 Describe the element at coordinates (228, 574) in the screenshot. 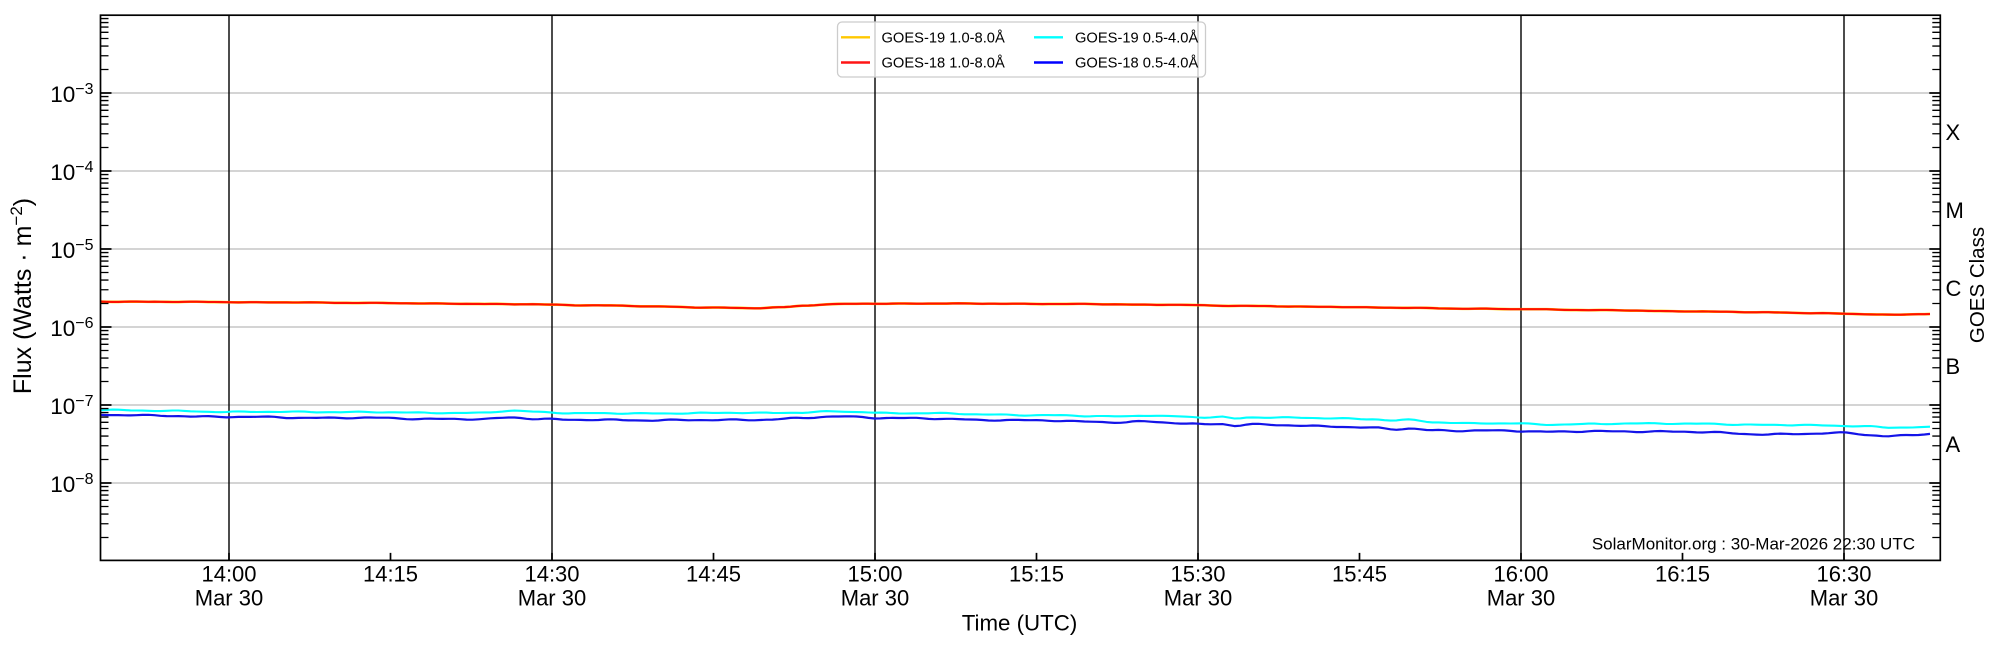

I see `svg-text: 14:00` at that location.